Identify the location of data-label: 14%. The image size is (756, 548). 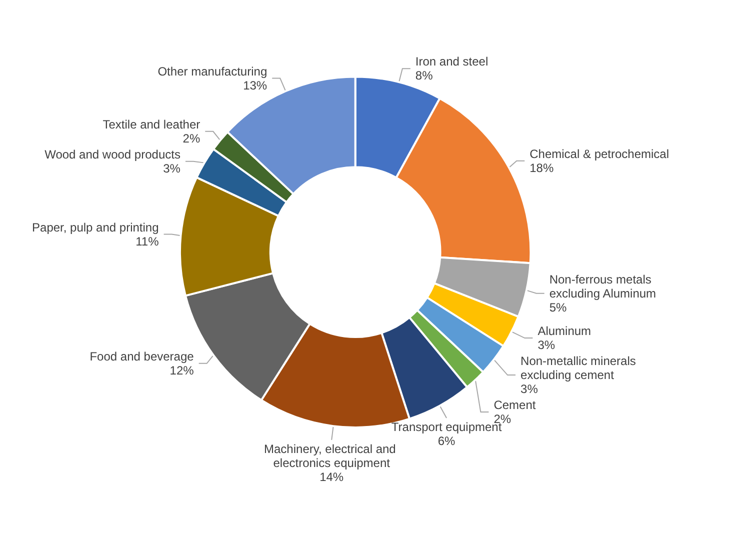
(332, 477).